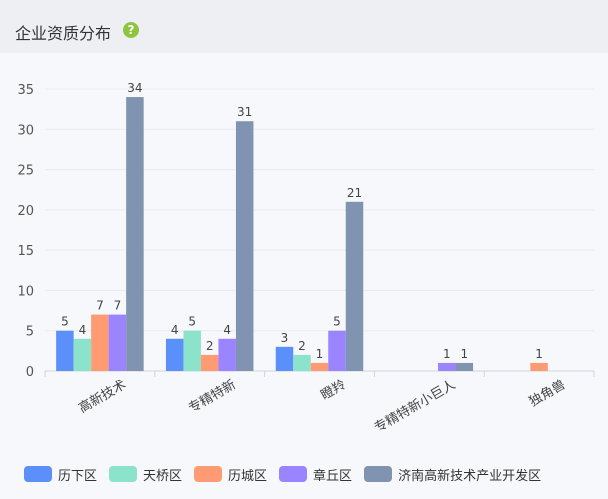 This screenshot has height=499, width=608. I want to click on y-tick-label: 5, so click(30, 332).